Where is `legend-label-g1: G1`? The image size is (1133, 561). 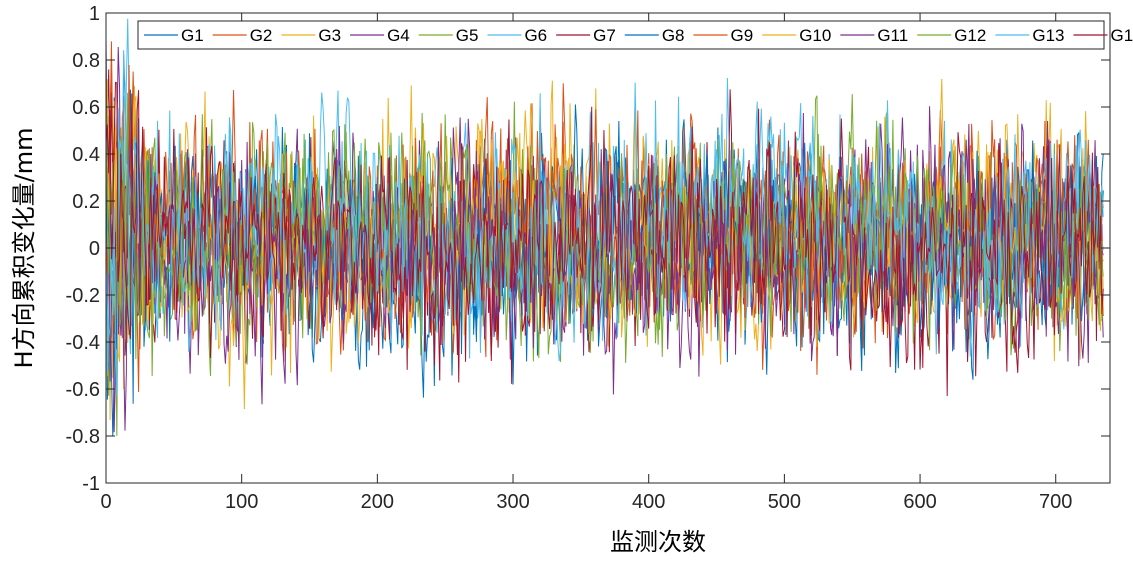
legend-label-g1: G1 is located at coordinates (192, 35).